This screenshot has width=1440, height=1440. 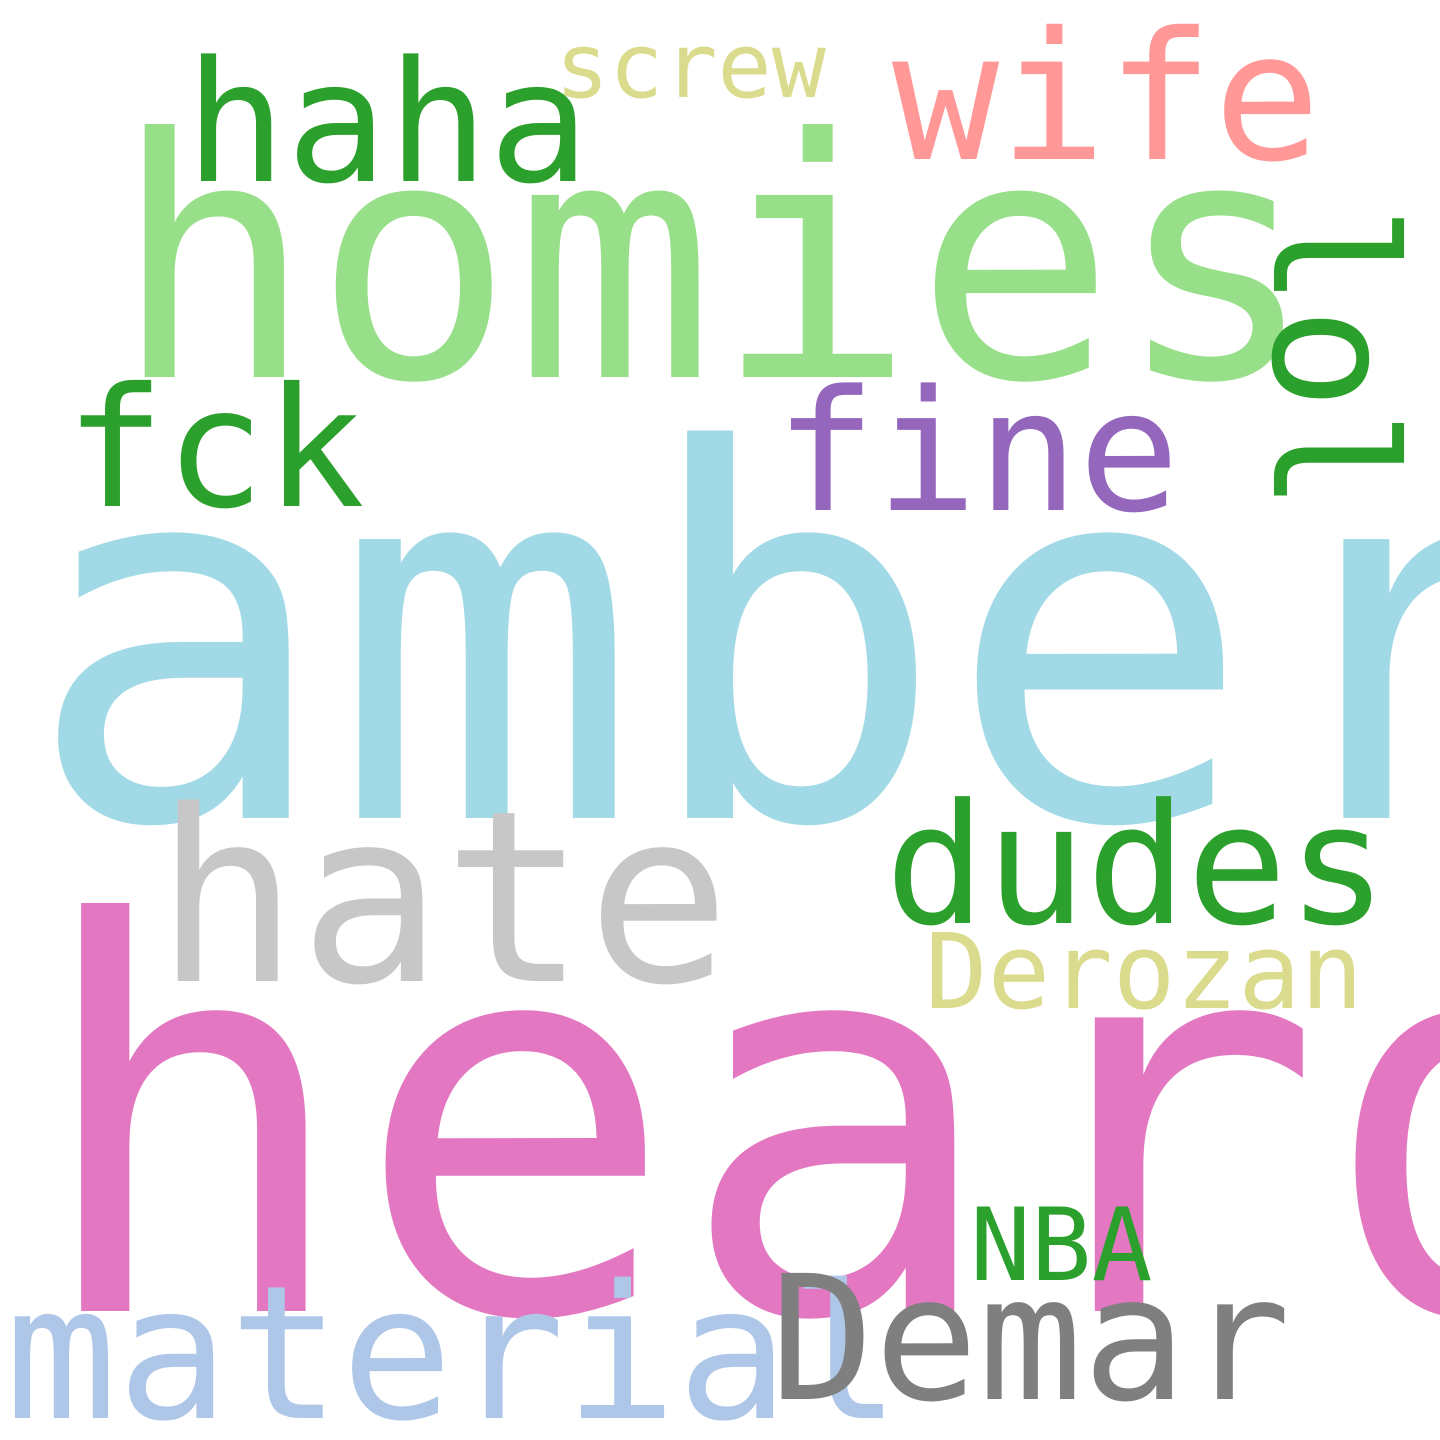 What do you see at coordinates (453, 1342) in the screenshot?
I see `word-material: material` at bounding box center [453, 1342].